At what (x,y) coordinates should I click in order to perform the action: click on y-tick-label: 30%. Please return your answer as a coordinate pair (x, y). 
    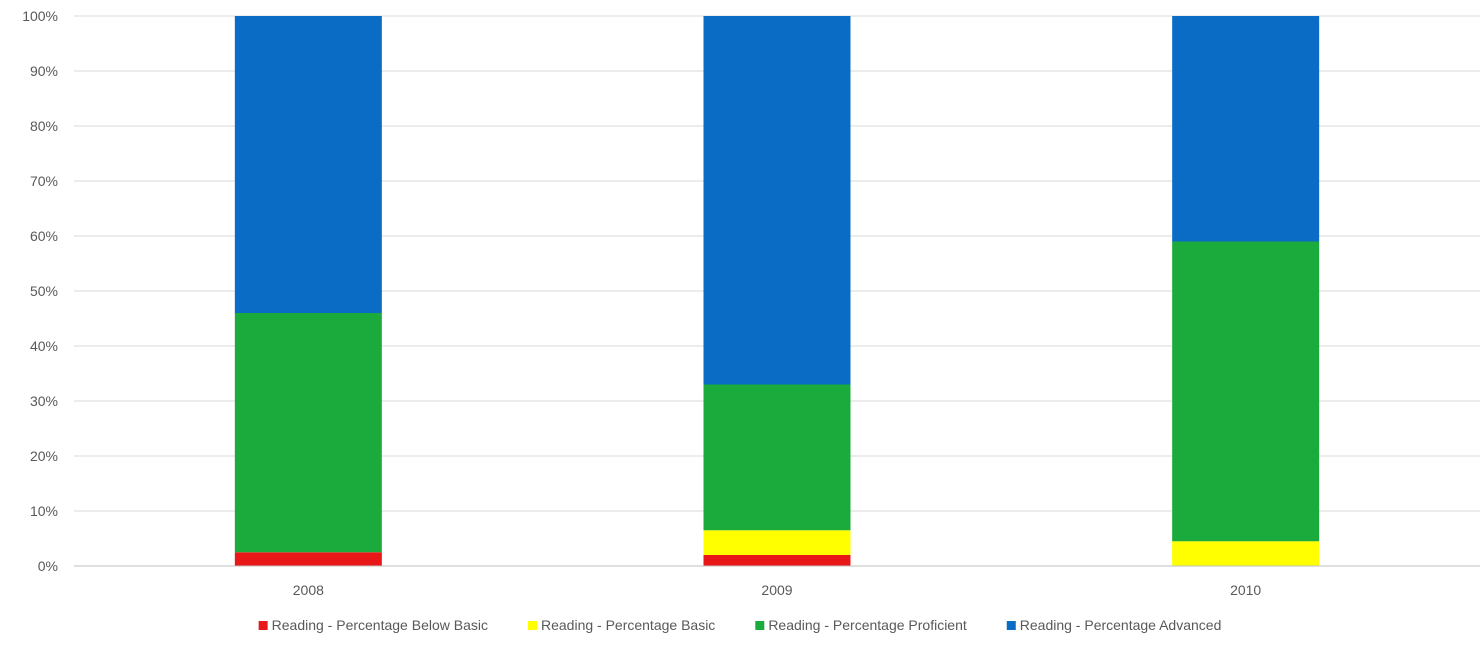
    Looking at the image, I should click on (44, 401).